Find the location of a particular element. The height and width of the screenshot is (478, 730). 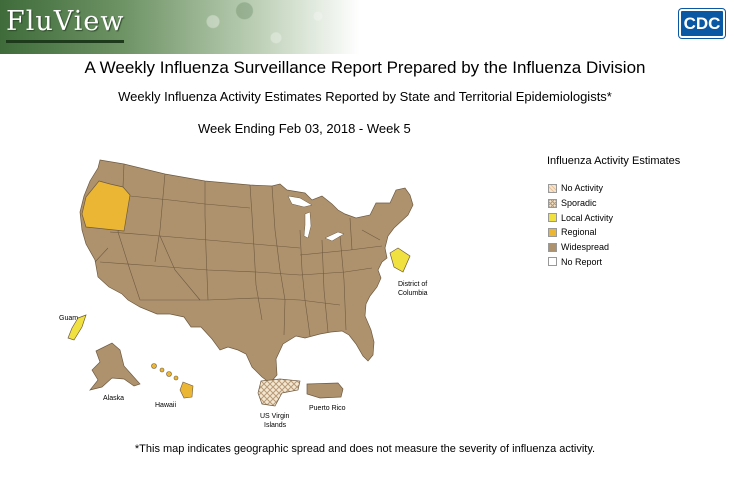

legend-item-local: Local Activity is located at coordinates (637, 217).